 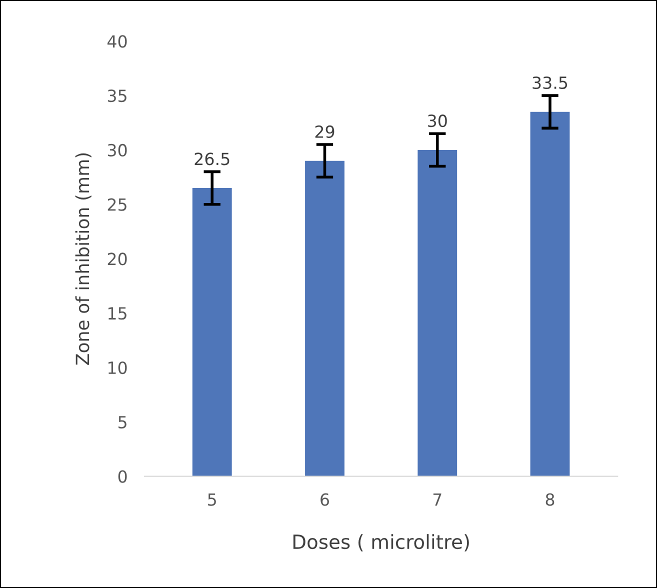 What do you see at coordinates (117, 313) in the screenshot?
I see `y-tick-label: 15` at bounding box center [117, 313].